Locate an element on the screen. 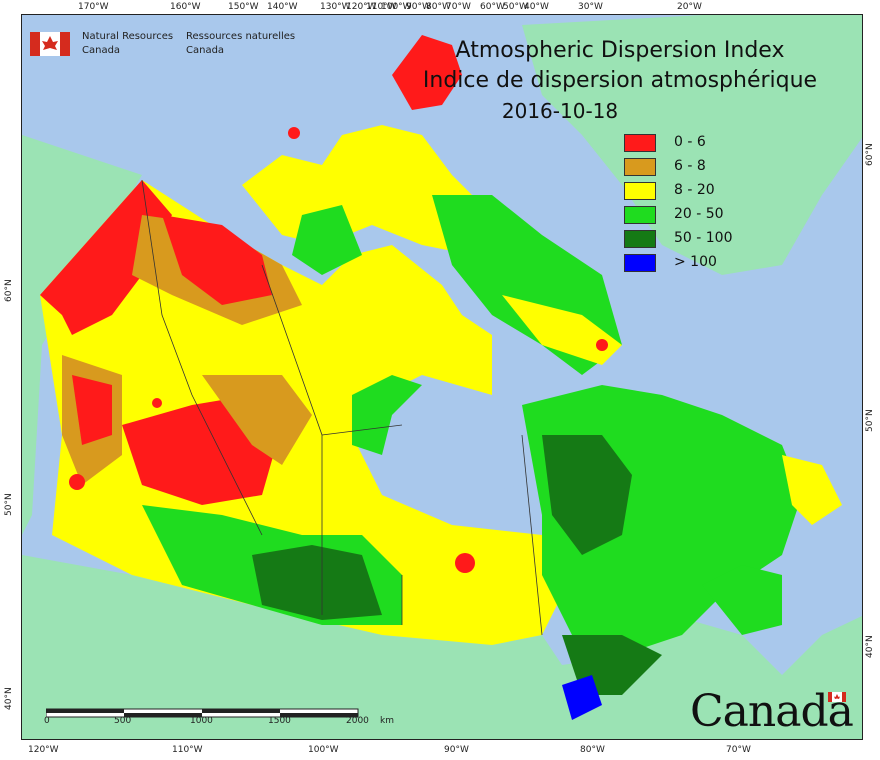 This screenshot has width=880, height=760. scale-bar-graphic is located at coordinates (202, 713).